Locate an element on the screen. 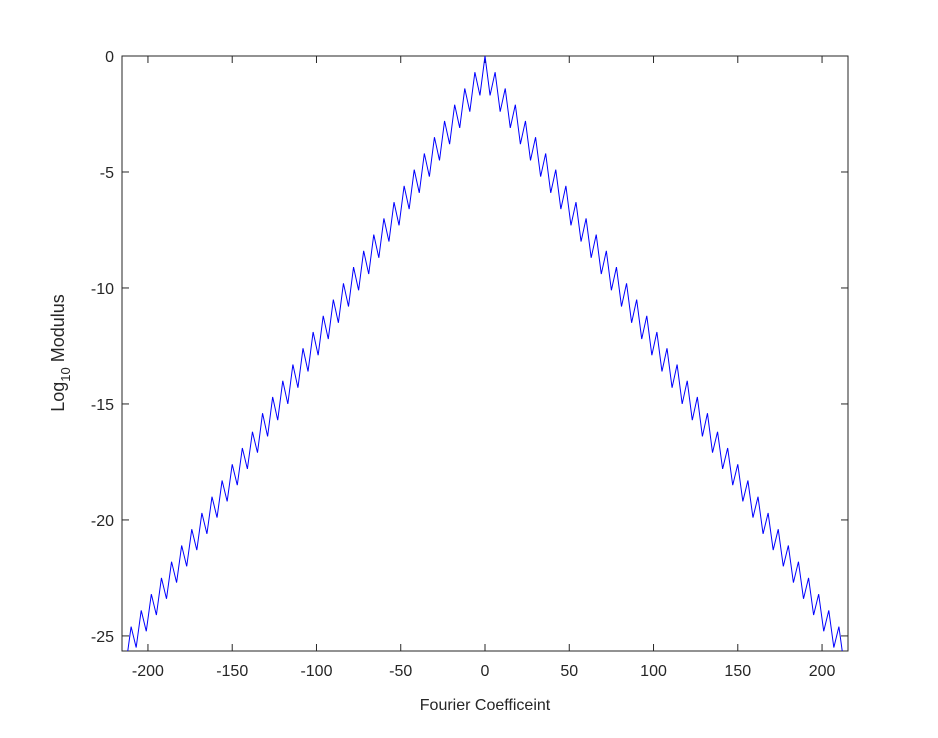 This screenshot has height=738, width=938. y-label-sub: 10 is located at coordinates (65, 374).